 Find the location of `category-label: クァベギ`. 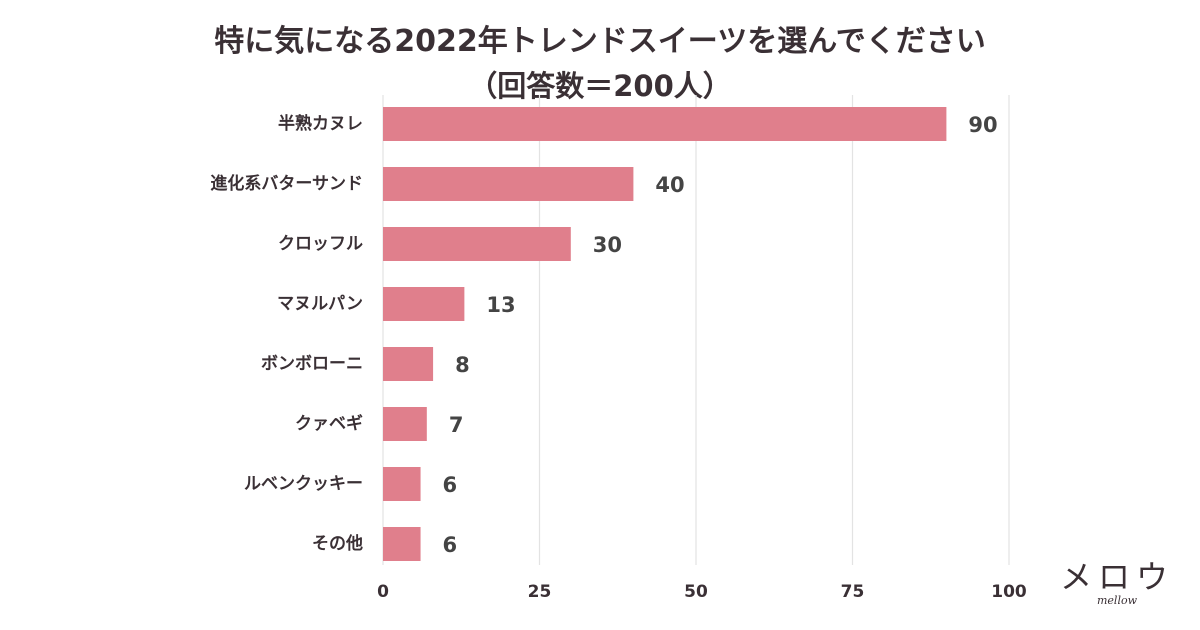

category-label: クァベギ is located at coordinates (329, 424).